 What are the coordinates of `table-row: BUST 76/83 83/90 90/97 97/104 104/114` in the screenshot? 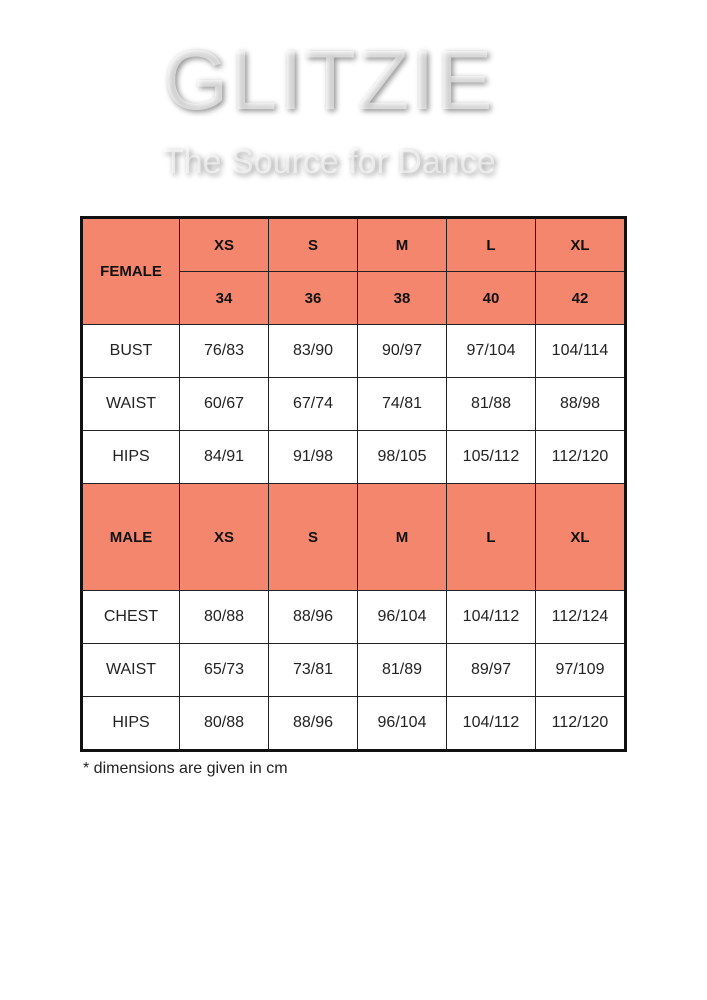 It's located at (353, 351).